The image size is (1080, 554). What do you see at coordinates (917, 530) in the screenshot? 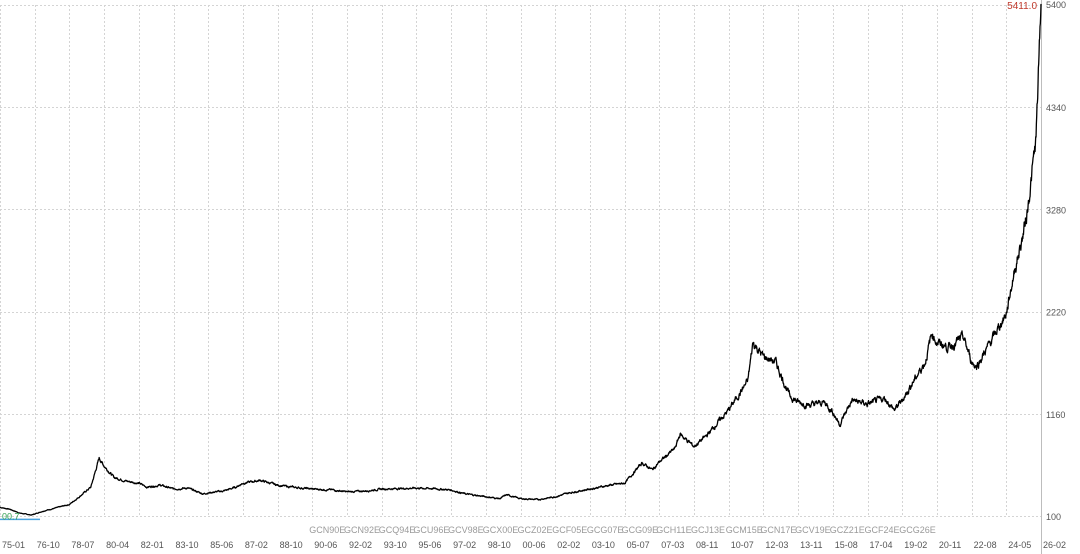
I see `contract-label: GCG26E` at bounding box center [917, 530].